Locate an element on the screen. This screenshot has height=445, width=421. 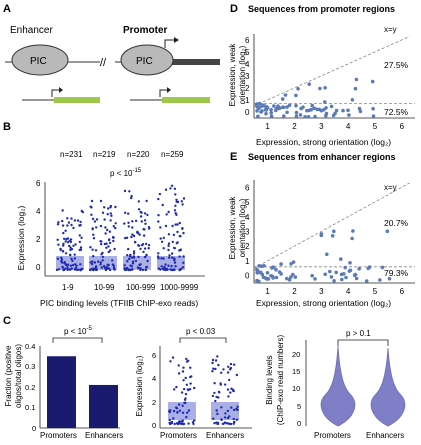
panel-c-stripplot is located at coordinates (203, 390).